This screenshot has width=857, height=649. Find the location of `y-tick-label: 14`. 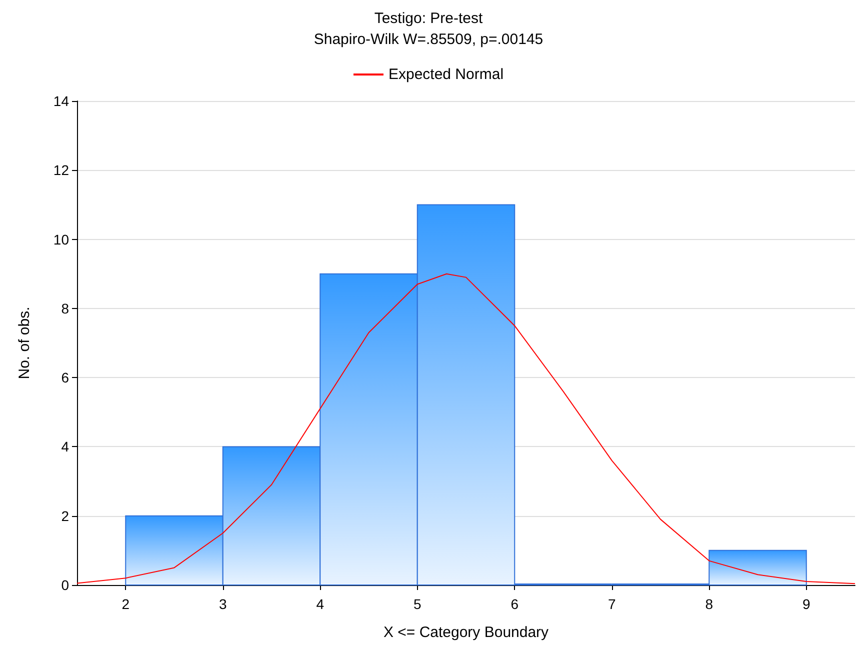

y-tick-label: 14 is located at coordinates (61, 101).